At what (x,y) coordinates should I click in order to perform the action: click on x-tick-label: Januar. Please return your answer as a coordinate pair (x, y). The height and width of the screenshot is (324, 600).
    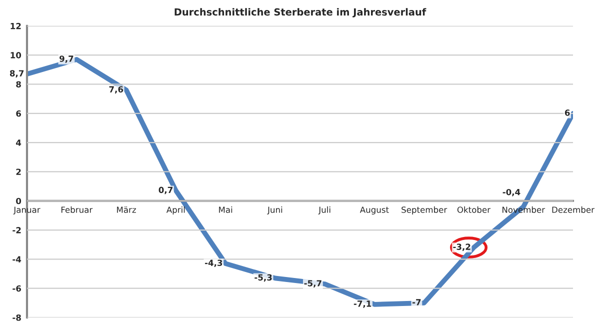
    Looking at the image, I should click on (26, 210).